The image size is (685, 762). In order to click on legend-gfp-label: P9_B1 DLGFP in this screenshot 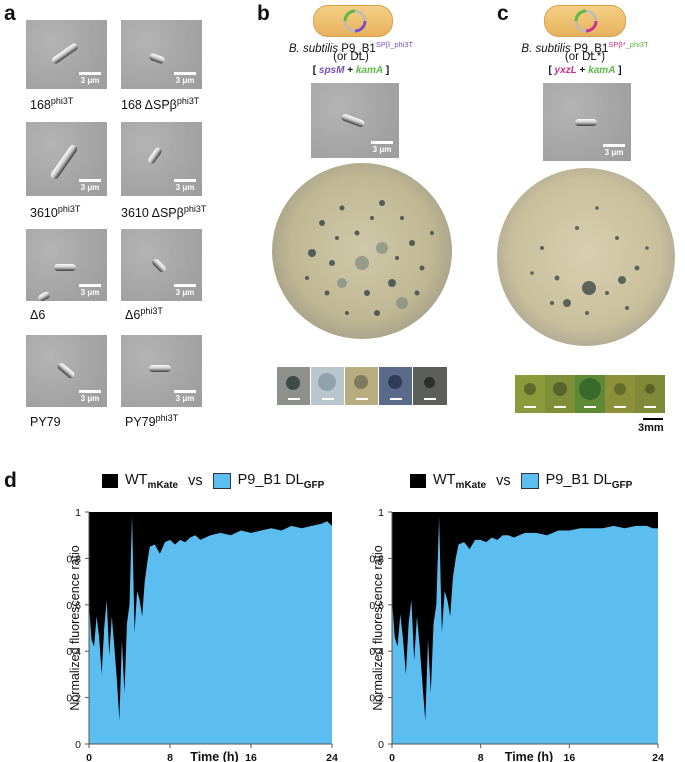, I will do `click(281, 481)`.